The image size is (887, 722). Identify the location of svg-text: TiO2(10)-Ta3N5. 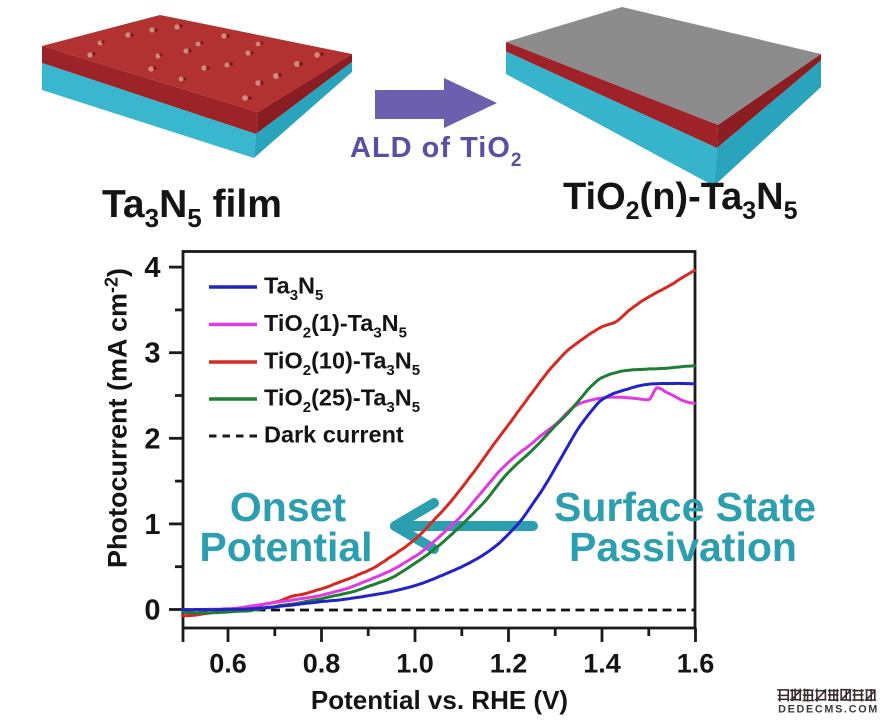
(342, 364).